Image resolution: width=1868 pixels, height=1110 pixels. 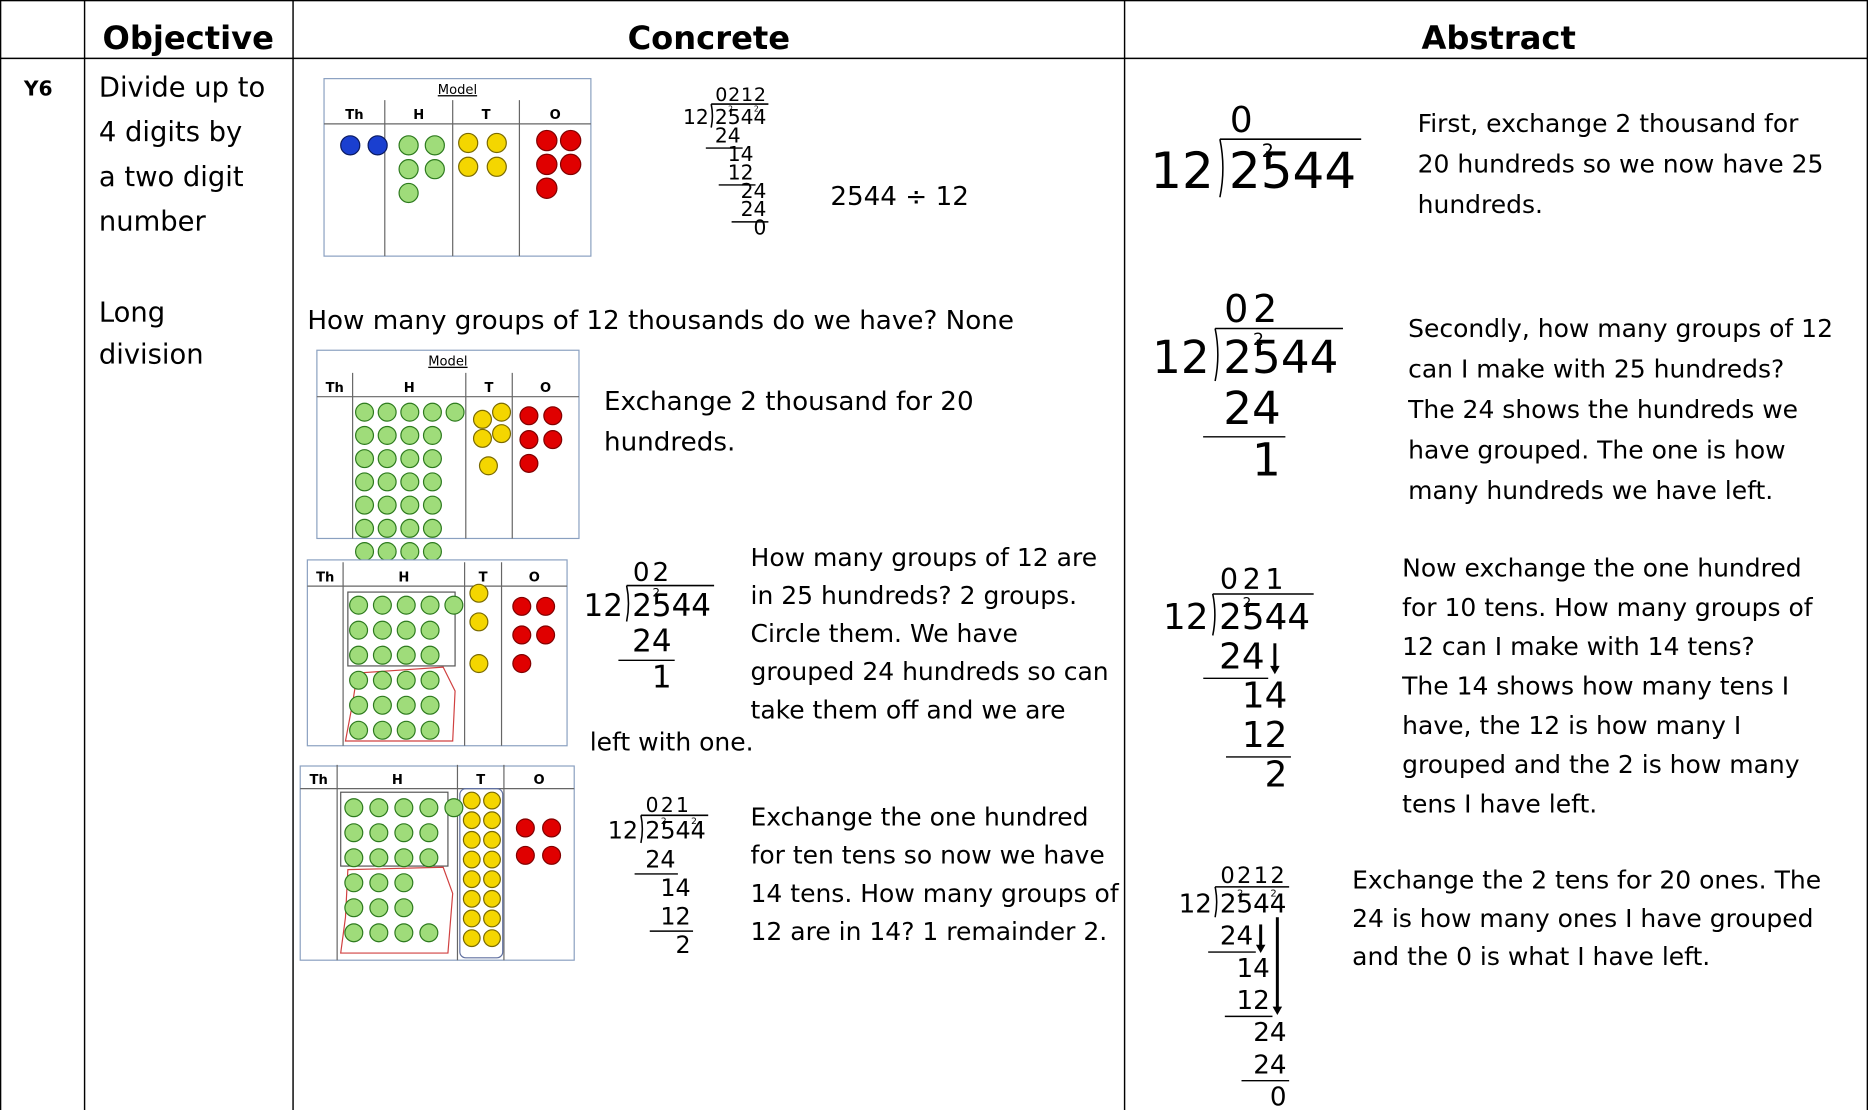 I want to click on divisor: 12, so click(x=1185, y=617).